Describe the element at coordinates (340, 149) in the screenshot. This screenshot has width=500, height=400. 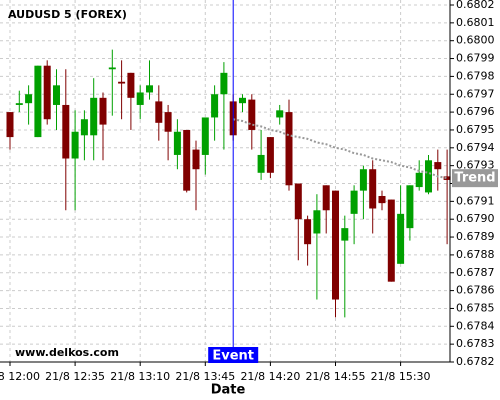
I see `trend-line` at that location.